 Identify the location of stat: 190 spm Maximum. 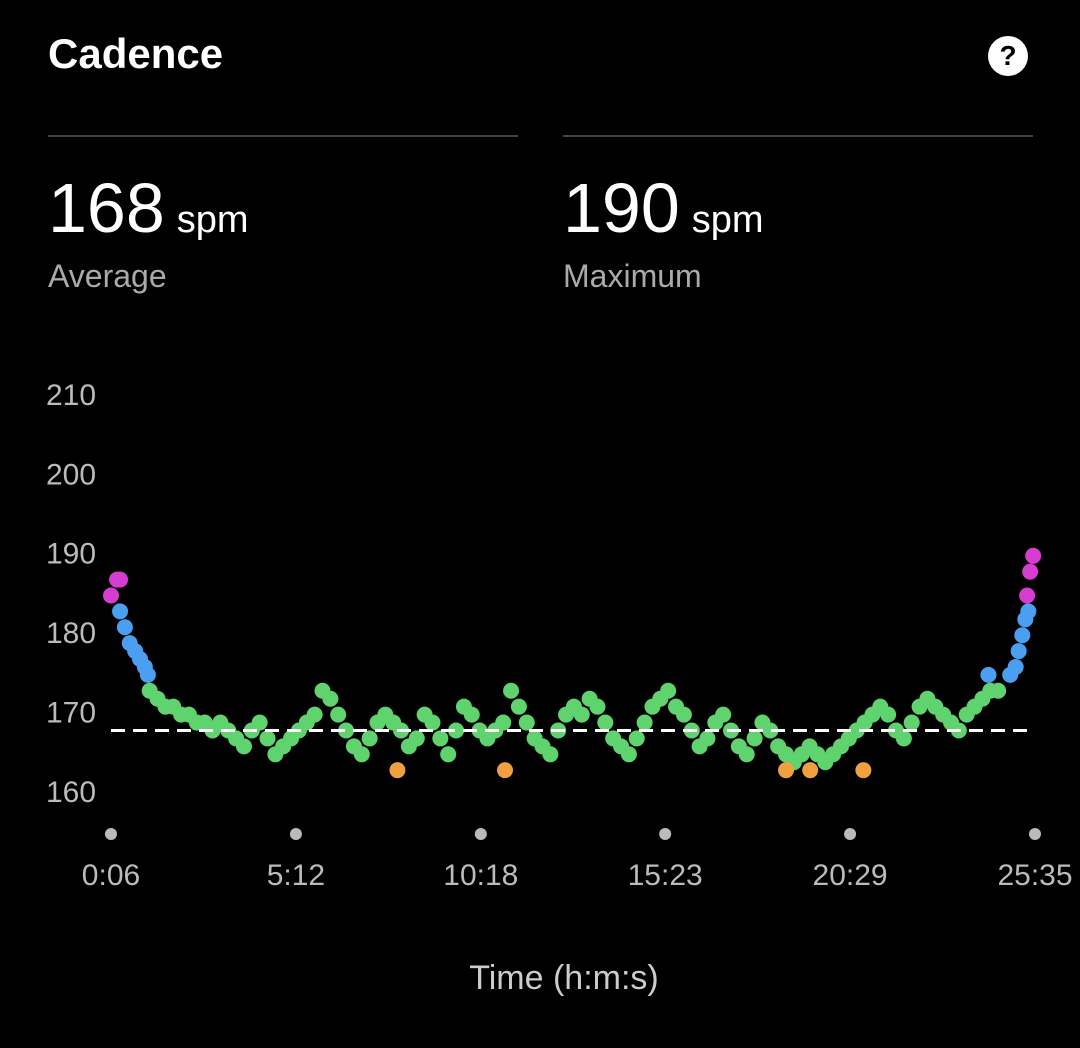
(663, 231).